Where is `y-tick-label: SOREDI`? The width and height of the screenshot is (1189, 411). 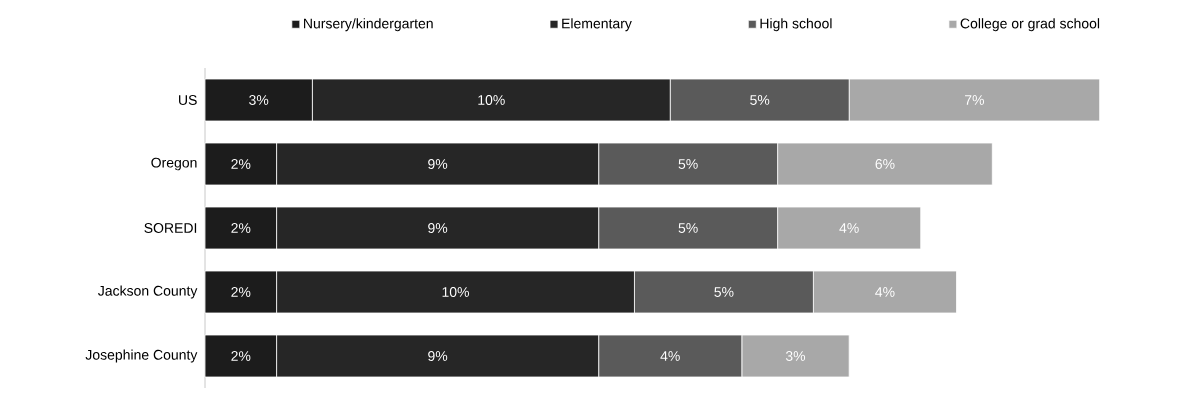
y-tick-label: SOREDI is located at coordinates (170, 228).